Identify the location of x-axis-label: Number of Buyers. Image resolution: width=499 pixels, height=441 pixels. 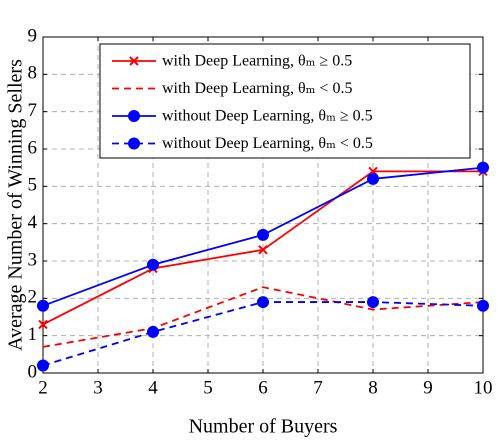
(263, 427).